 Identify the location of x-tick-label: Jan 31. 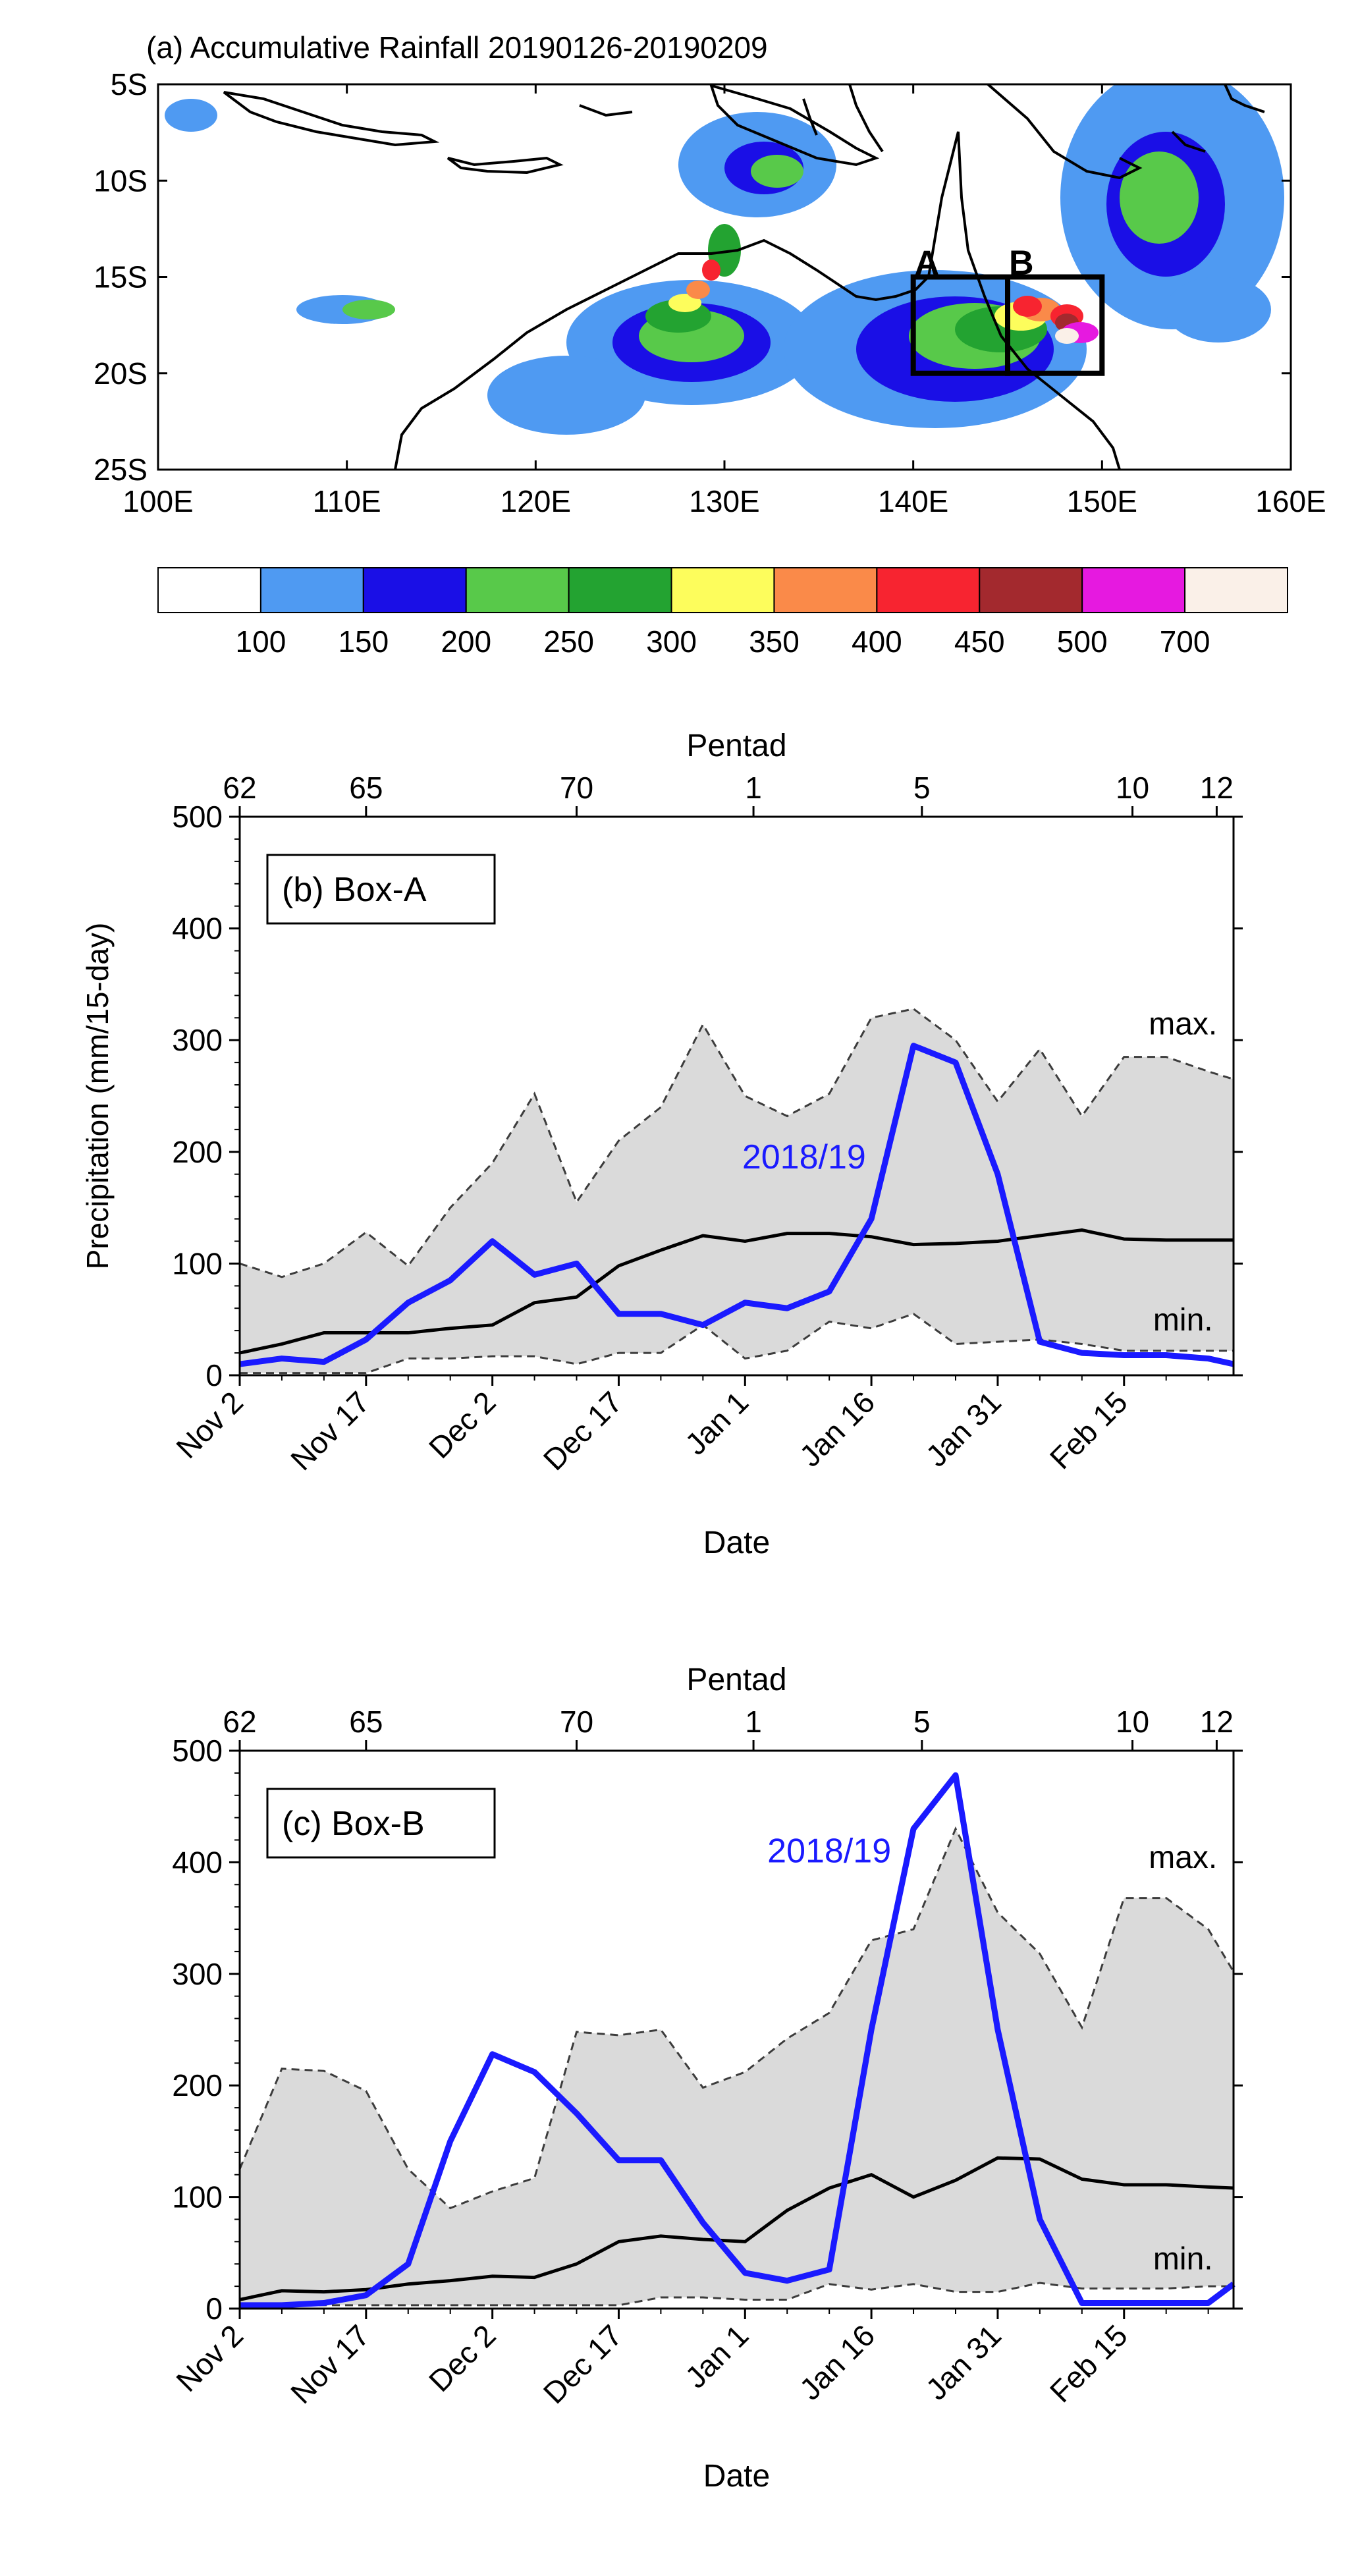
(963, 2362).